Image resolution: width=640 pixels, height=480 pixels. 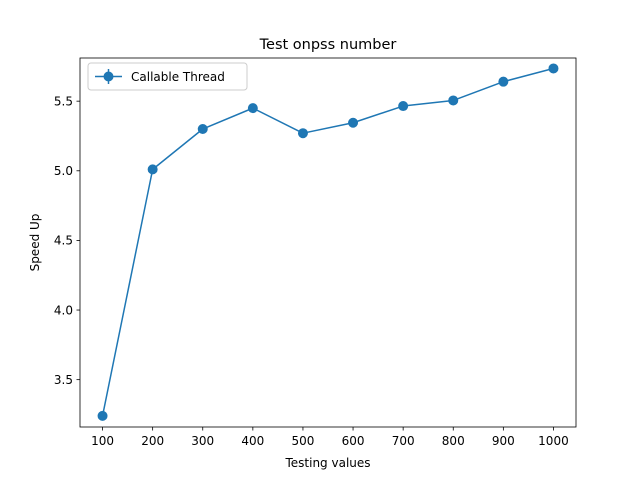 What do you see at coordinates (63, 171) in the screenshot?
I see `y-tick-label: 5.0` at bounding box center [63, 171].